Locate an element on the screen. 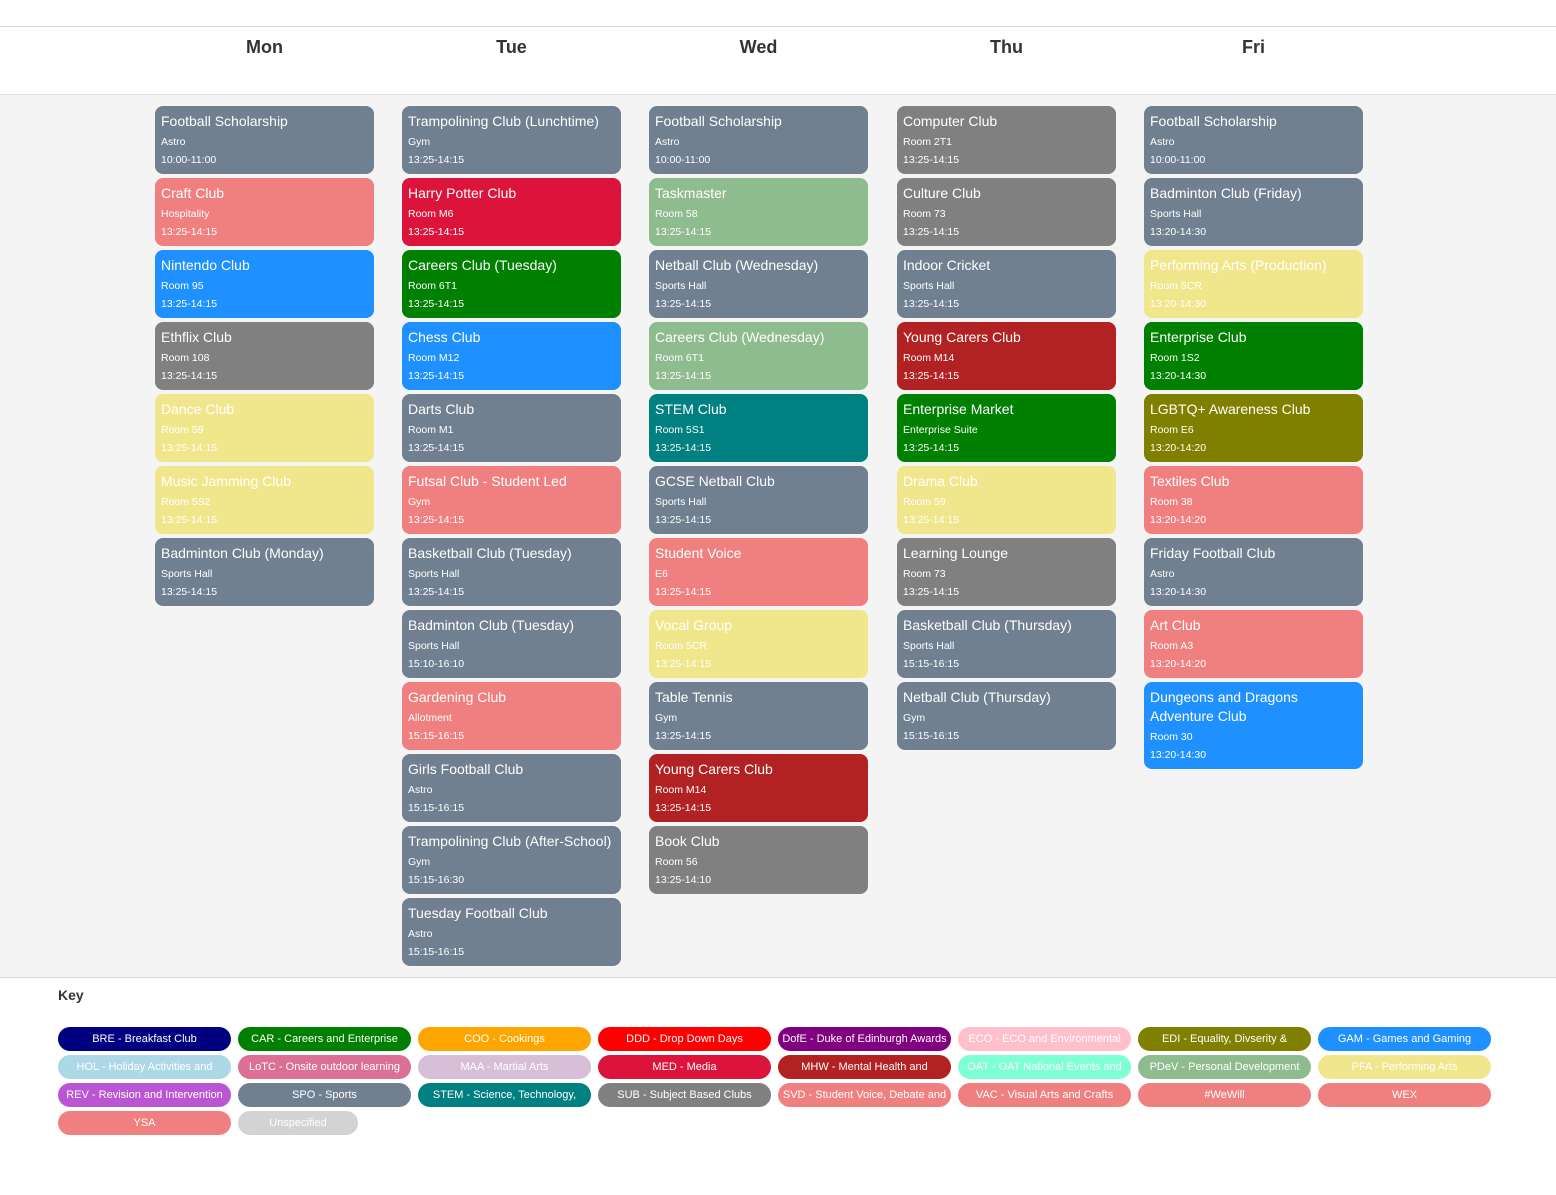 This screenshot has height=1195, width=1556. key-chip: OAT - OAT National Events and is located at coordinates (1044, 1067).